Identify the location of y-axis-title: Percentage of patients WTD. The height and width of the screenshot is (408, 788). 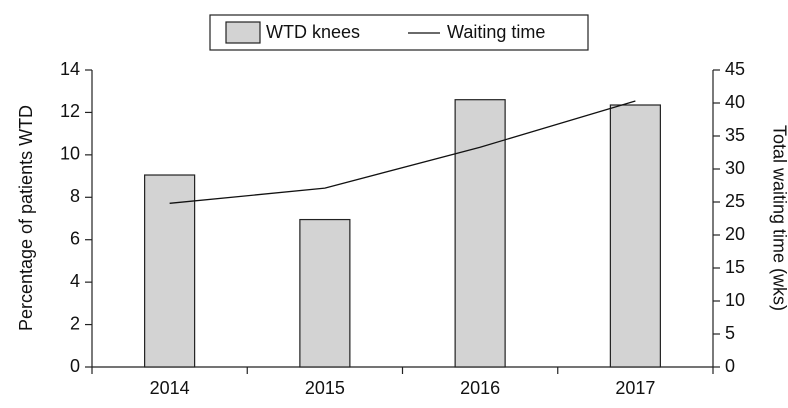
(26, 218).